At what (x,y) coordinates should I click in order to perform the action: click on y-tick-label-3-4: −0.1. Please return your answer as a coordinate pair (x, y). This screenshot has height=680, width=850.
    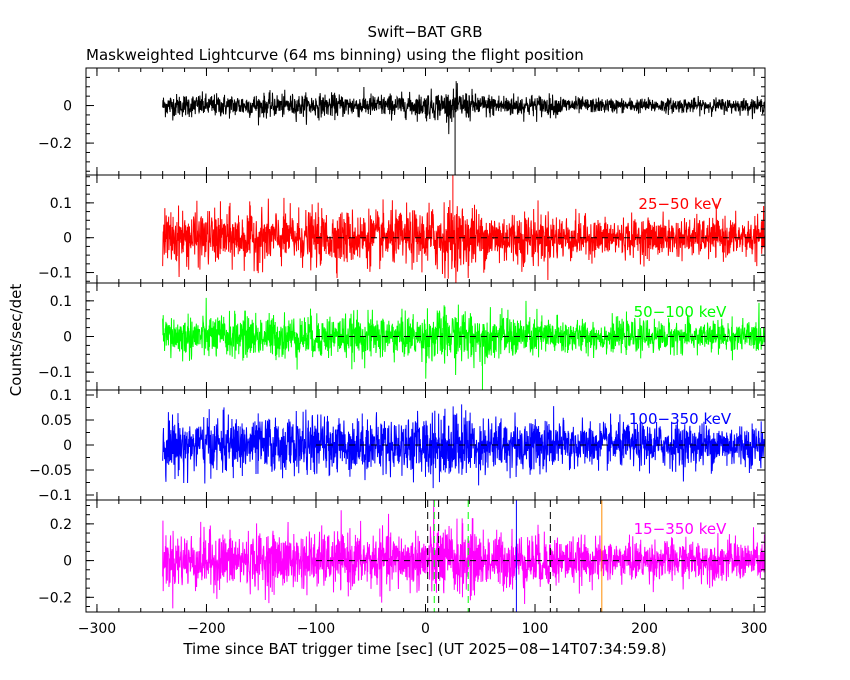
    Looking at the image, I should click on (55, 496).